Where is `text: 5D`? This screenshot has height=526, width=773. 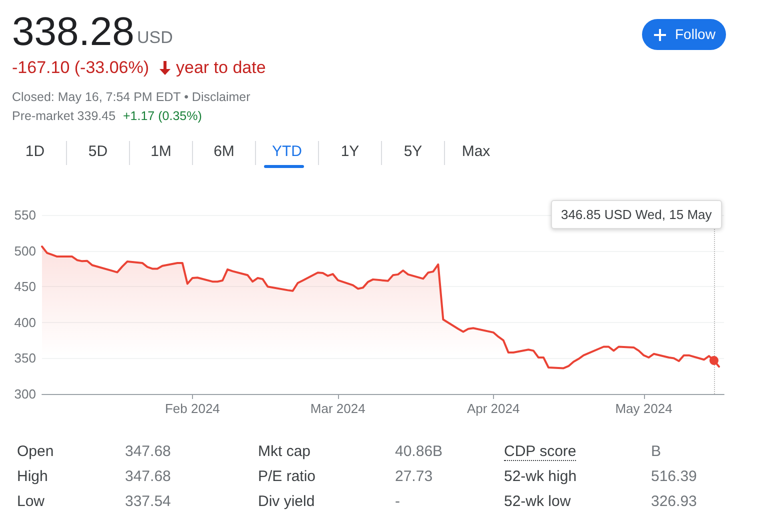
text: 5D is located at coordinates (98, 151).